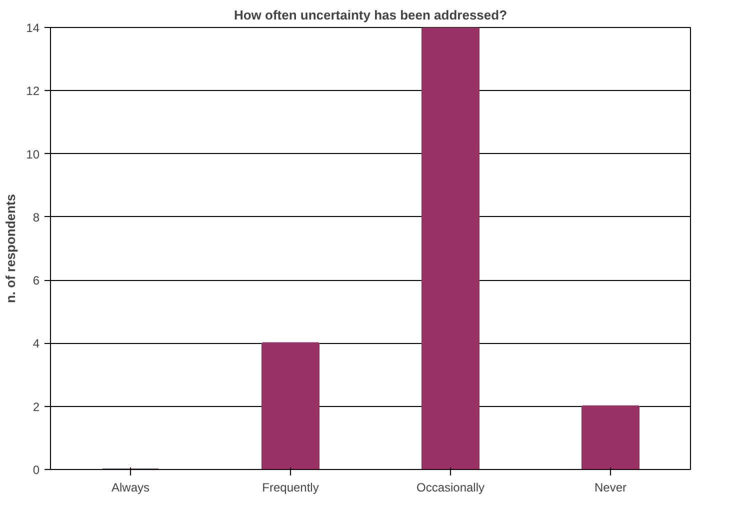 Image resolution: width=742 pixels, height=511 pixels. I want to click on chart-title: How often uncertainty has been addressed?, so click(371, 15).